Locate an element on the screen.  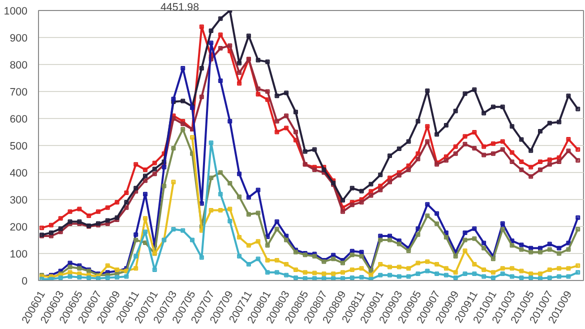
y-tick-label: 600 is located at coordinates (19, 120).